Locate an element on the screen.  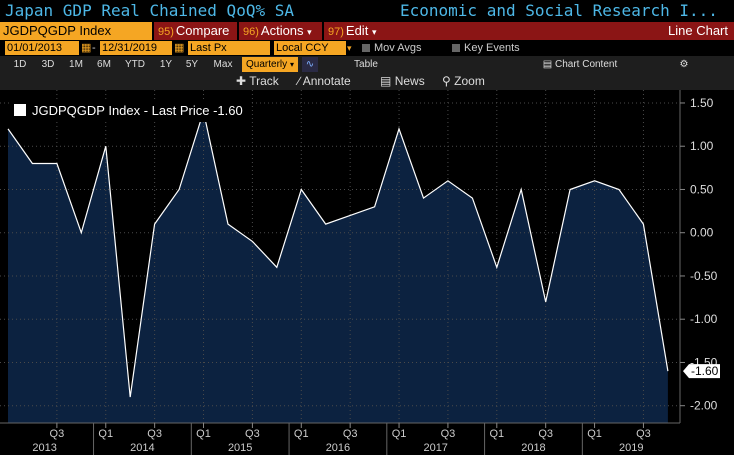
period-label: Quarterly is located at coordinates (267, 64).